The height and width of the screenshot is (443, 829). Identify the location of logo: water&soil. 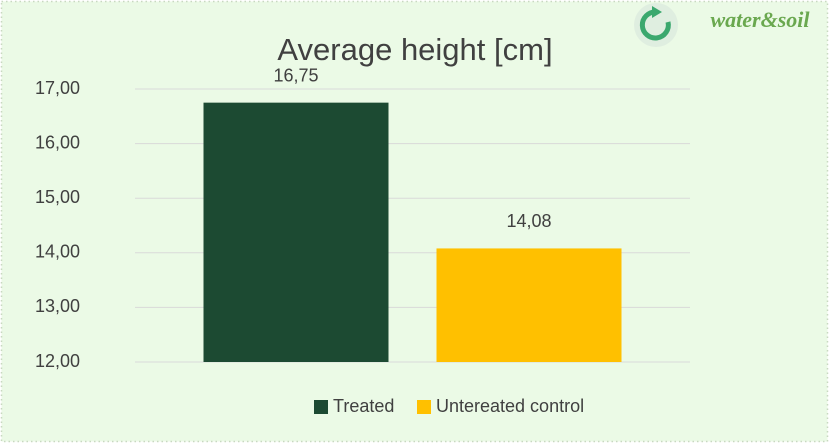
(722, 25).